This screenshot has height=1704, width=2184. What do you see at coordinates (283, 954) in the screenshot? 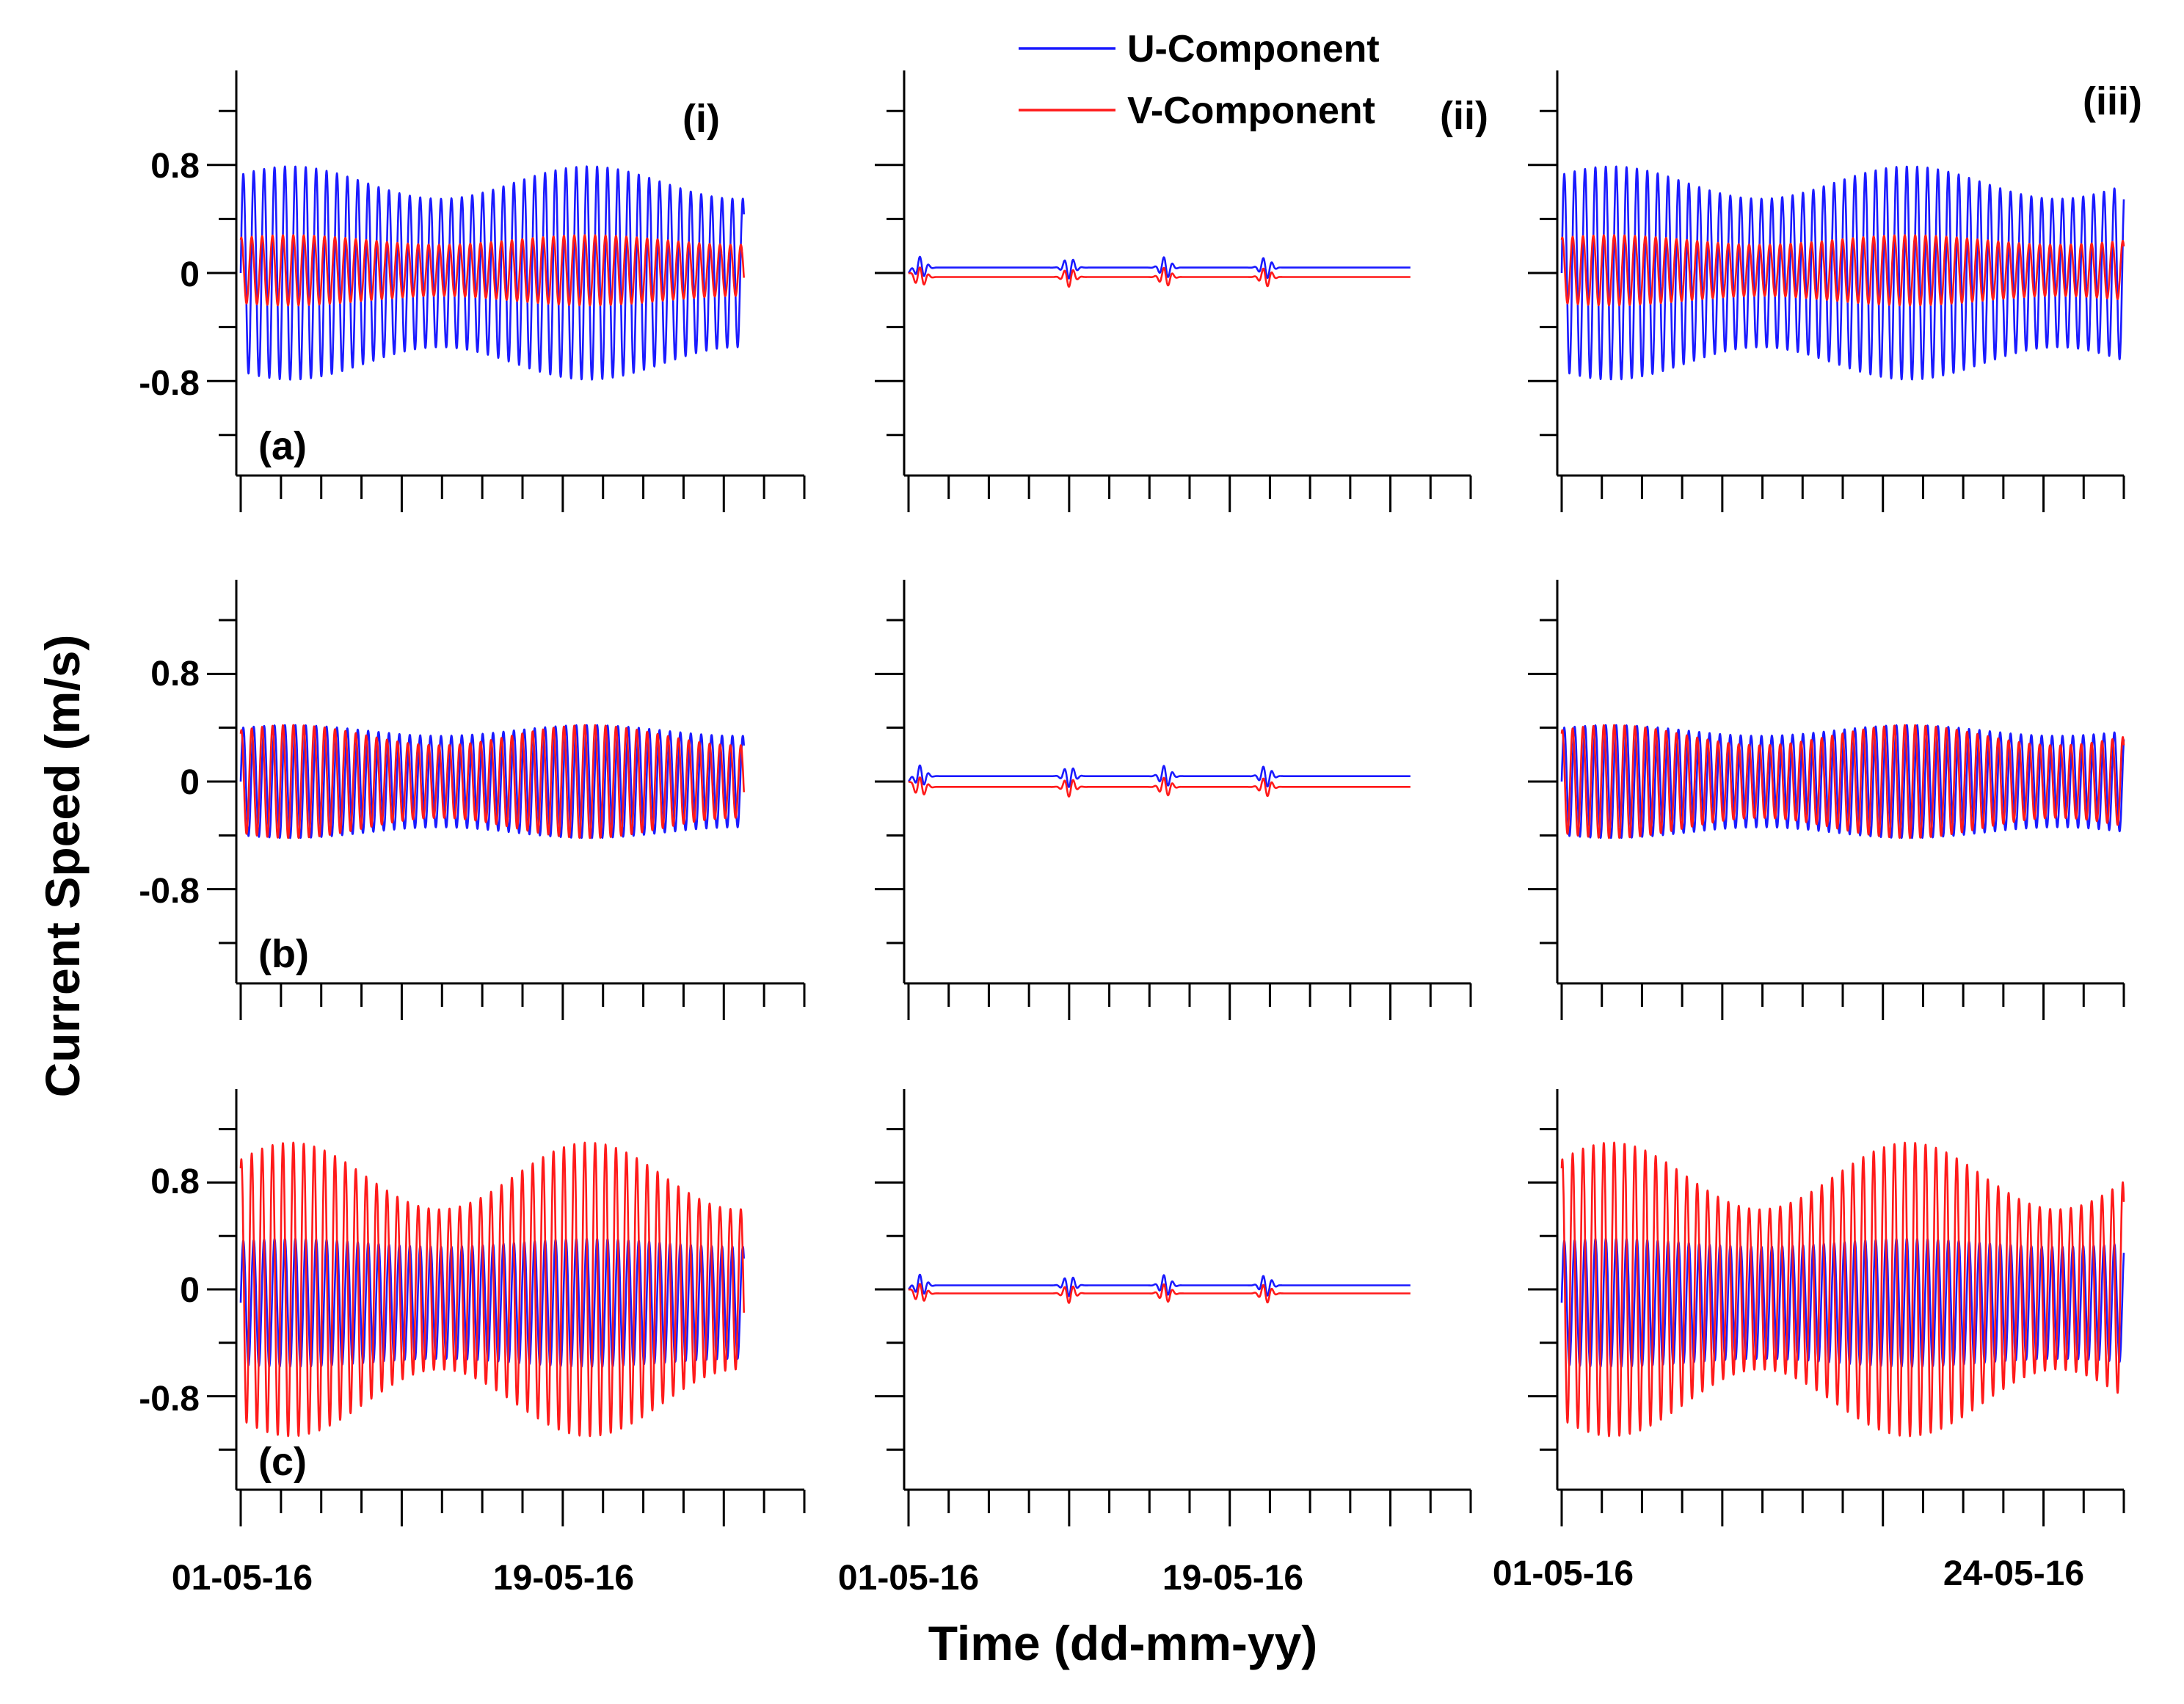
I see `row-label-b: (b)` at bounding box center [283, 954].